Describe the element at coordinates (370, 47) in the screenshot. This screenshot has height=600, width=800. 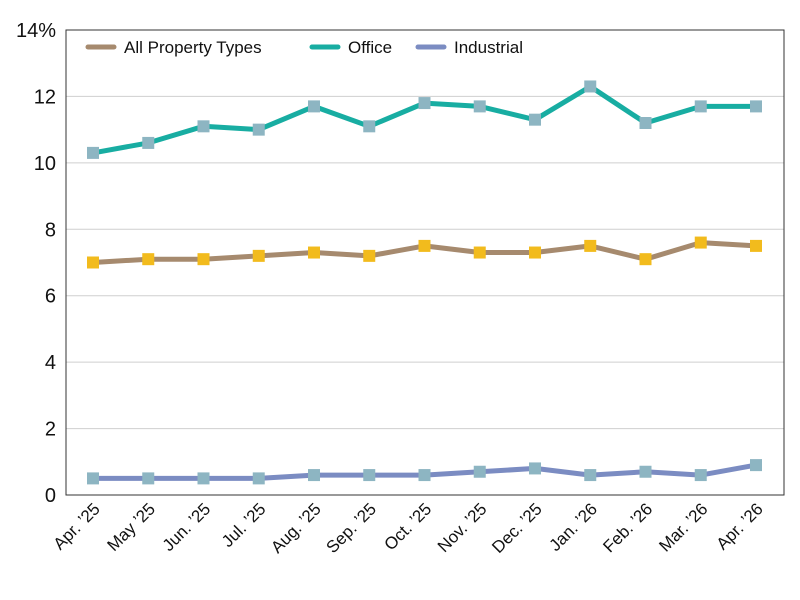
I see `legend-label: Office` at that location.